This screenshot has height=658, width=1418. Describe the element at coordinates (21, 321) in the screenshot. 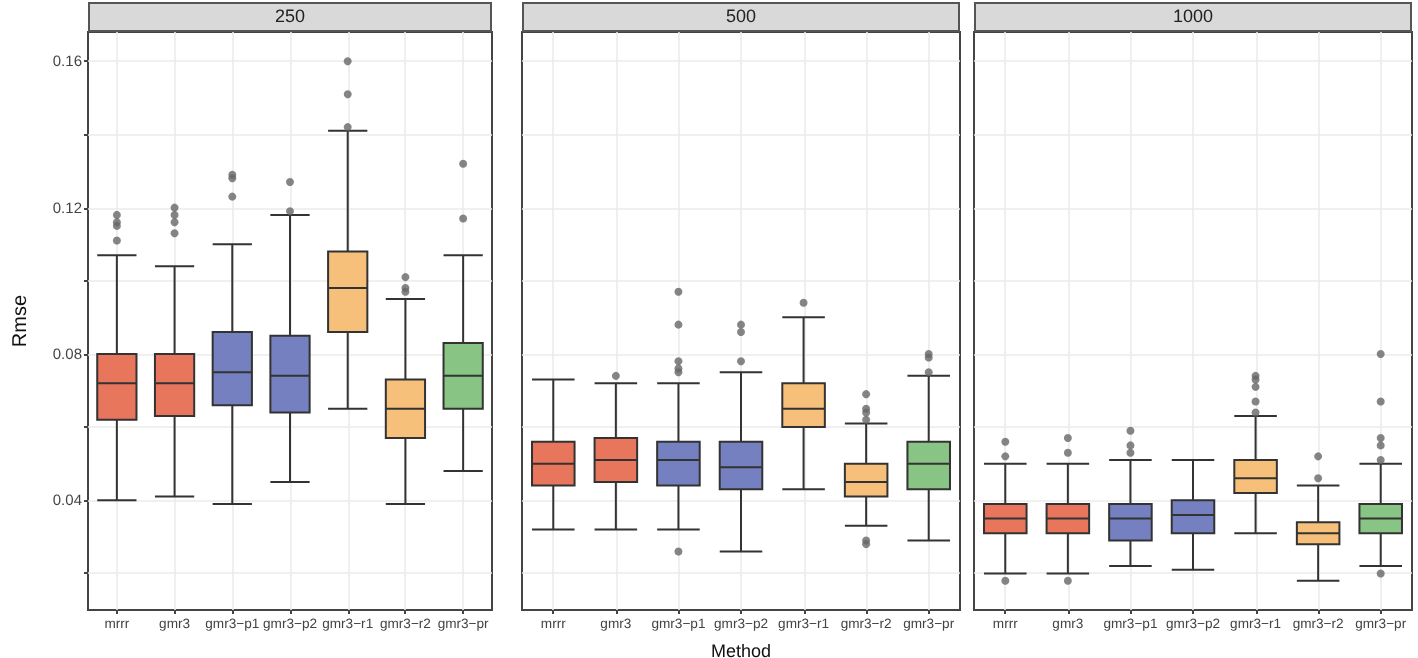

I see `y-axis-title: Rmse` at that location.